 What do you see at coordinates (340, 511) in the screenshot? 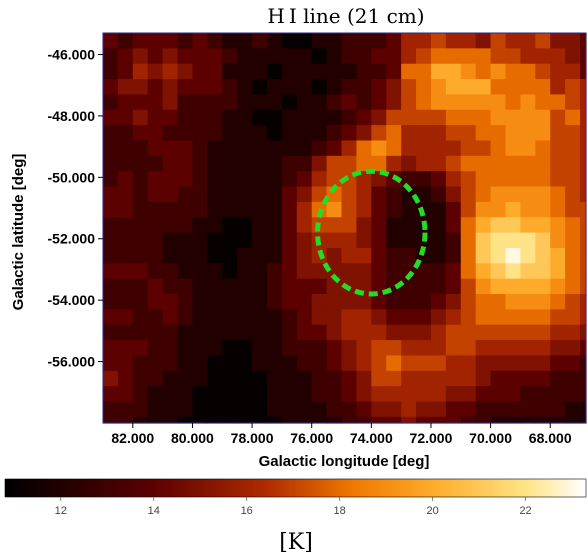
I see `colorbar-tick-label: 18` at bounding box center [340, 511].